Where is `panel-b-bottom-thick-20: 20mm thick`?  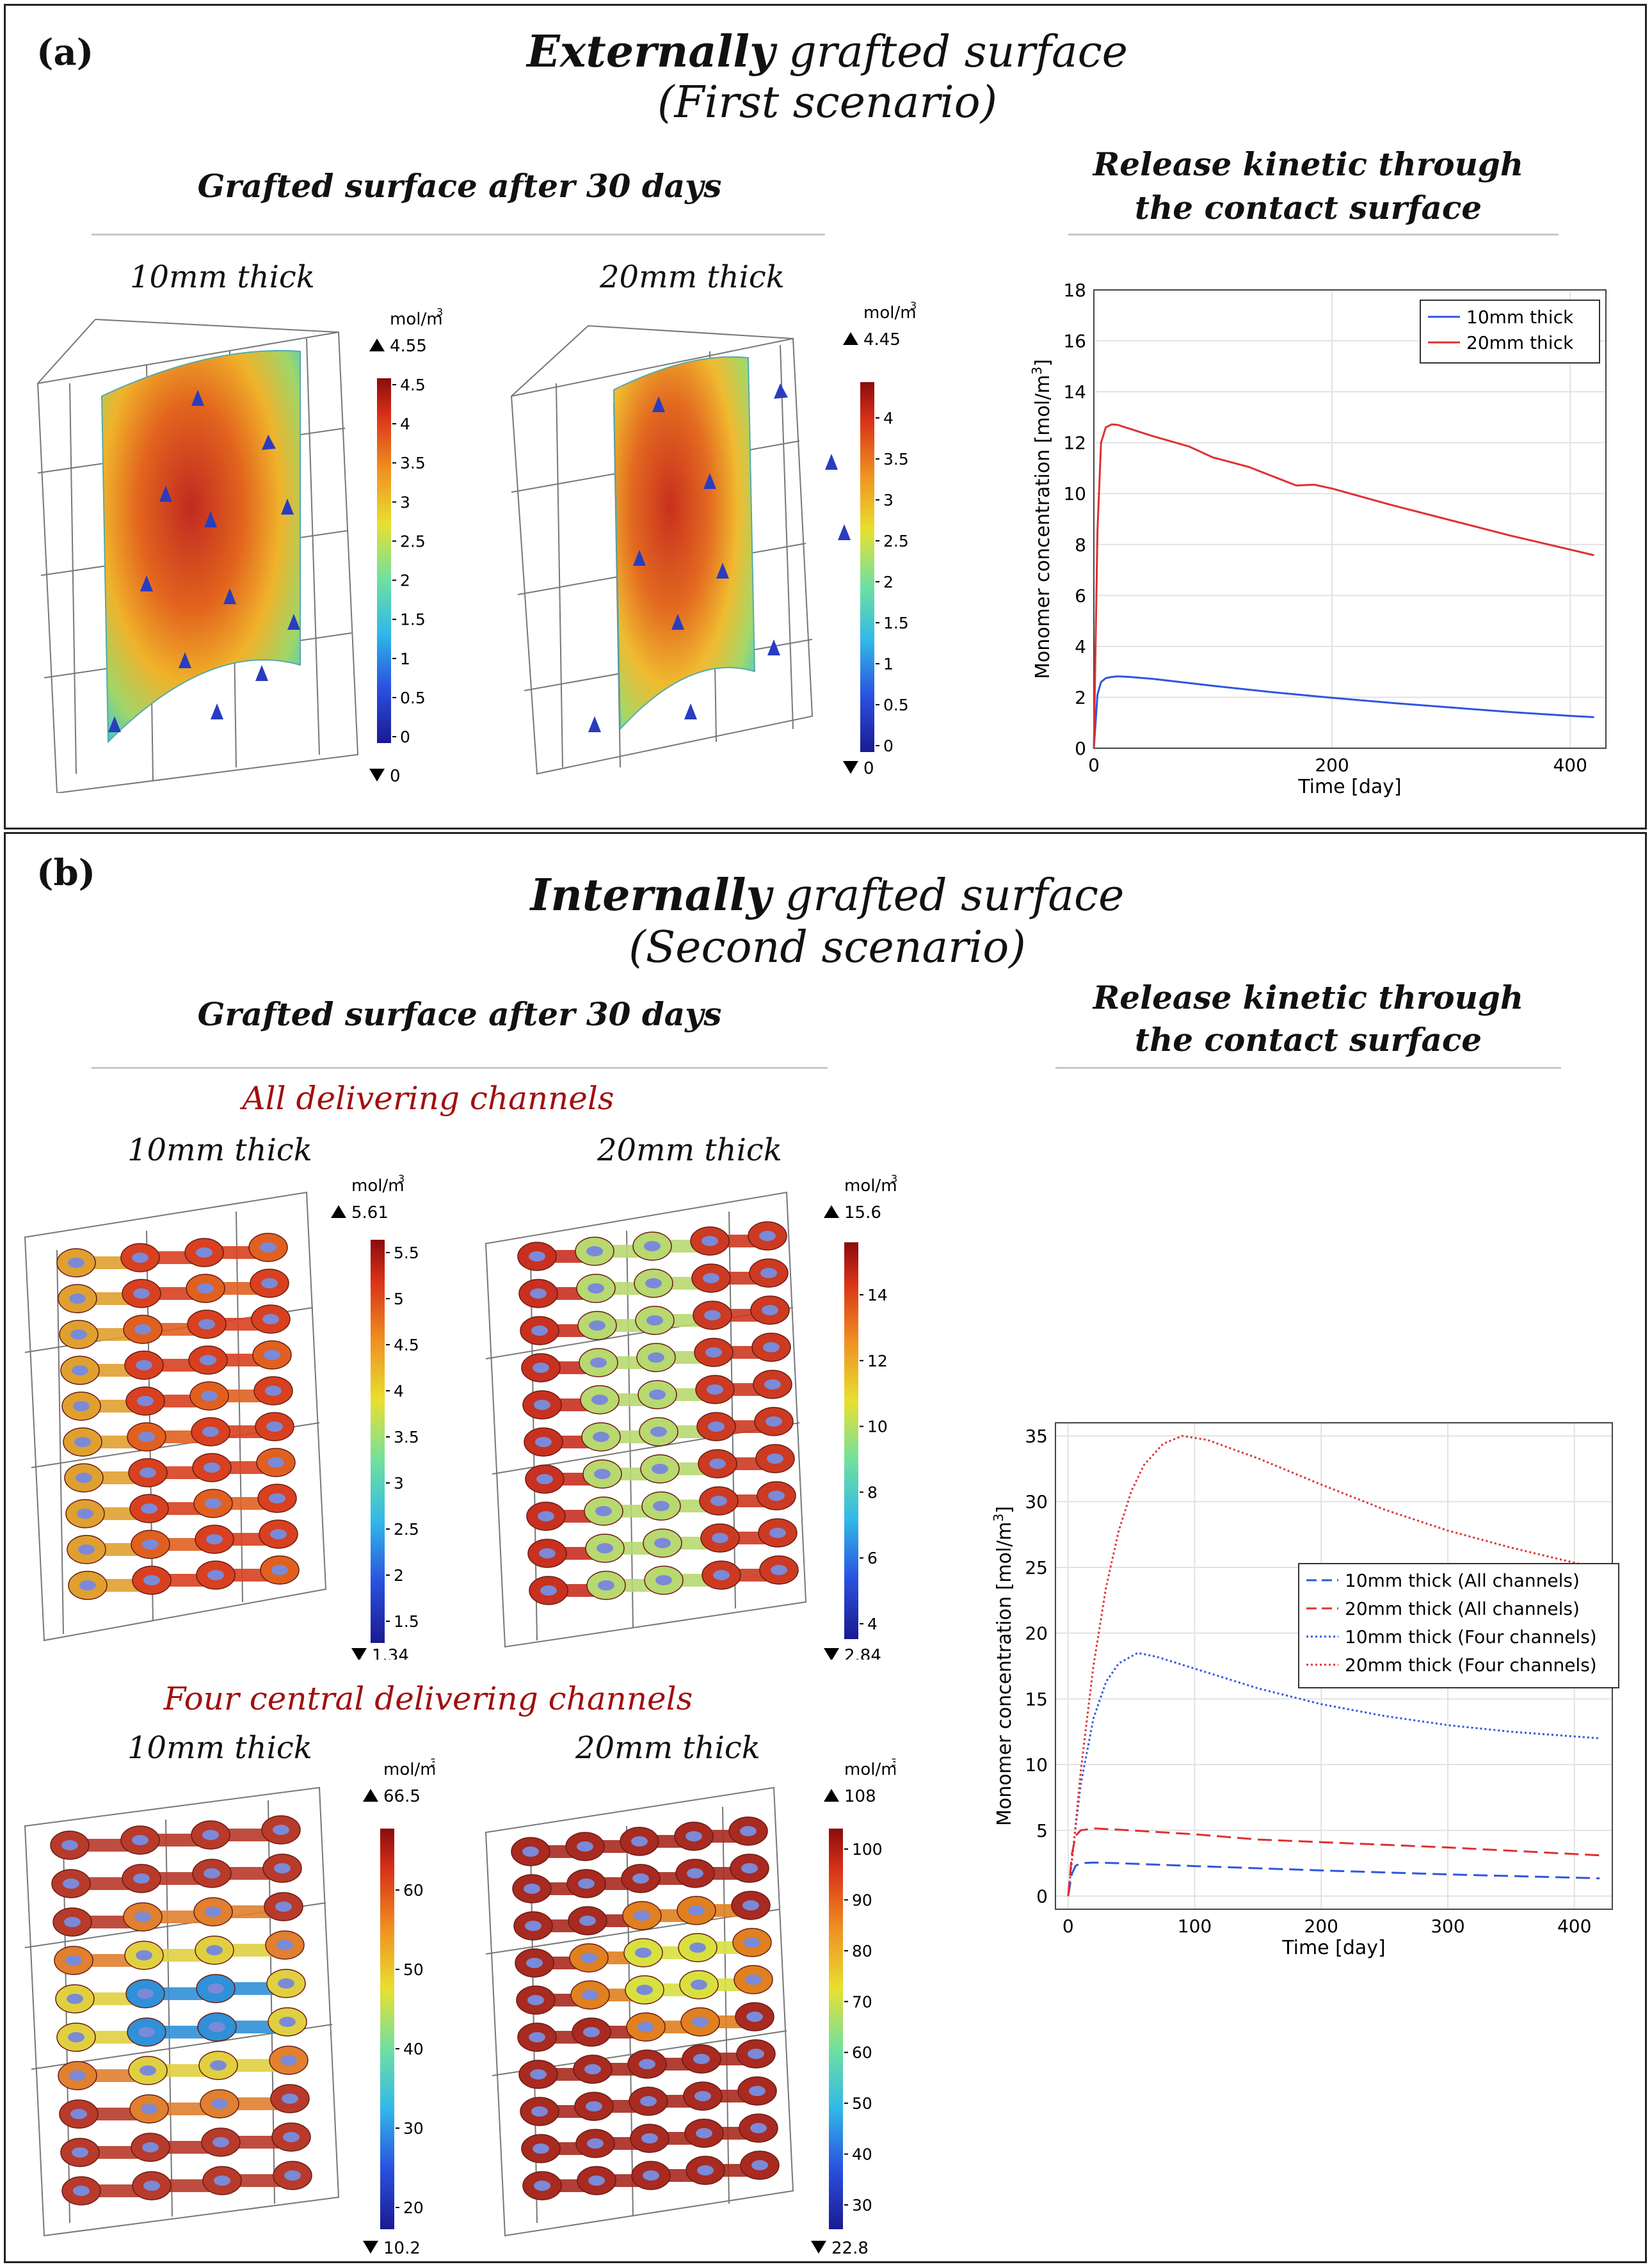 panel-b-bottom-thick-20: 20mm thick is located at coordinates (667, 1748).